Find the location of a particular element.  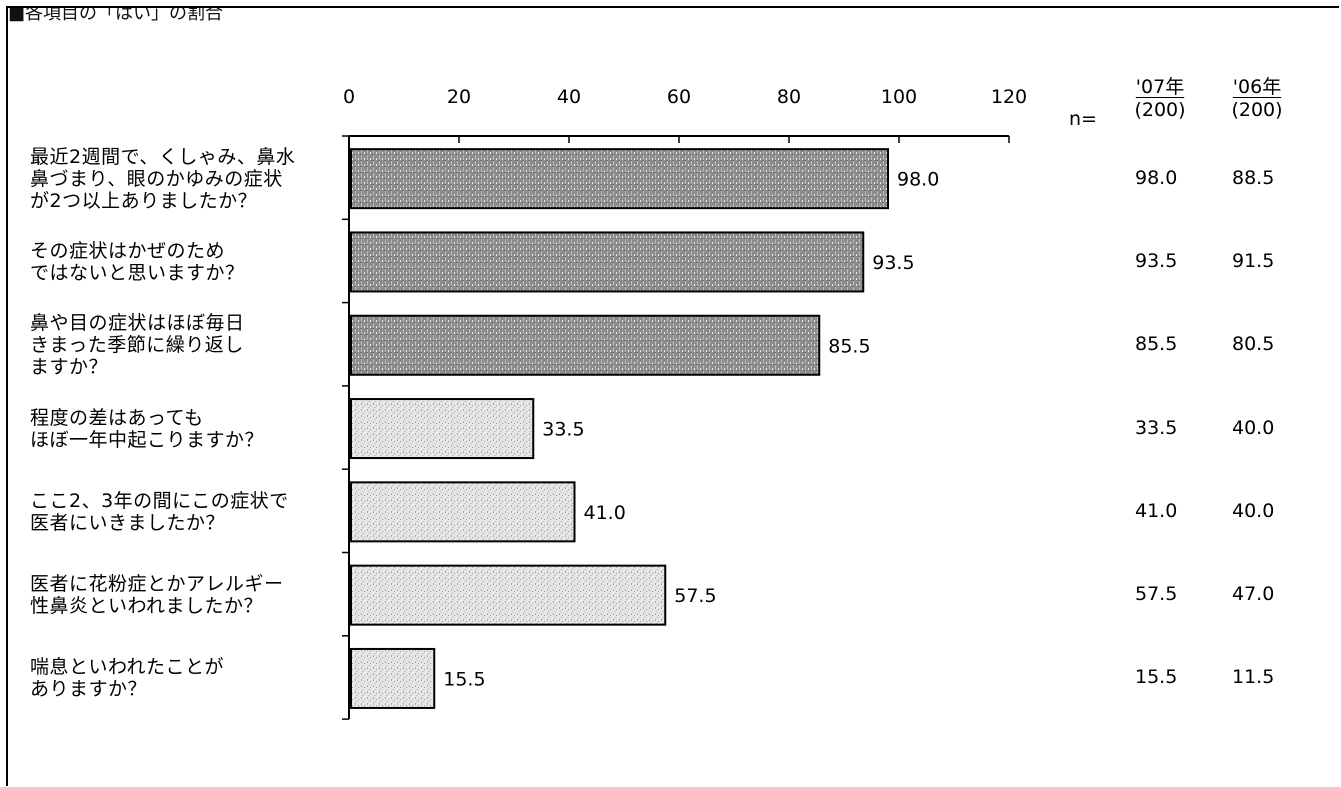

column-header-2006: '06年 (200) is located at coordinates (1257, 96).